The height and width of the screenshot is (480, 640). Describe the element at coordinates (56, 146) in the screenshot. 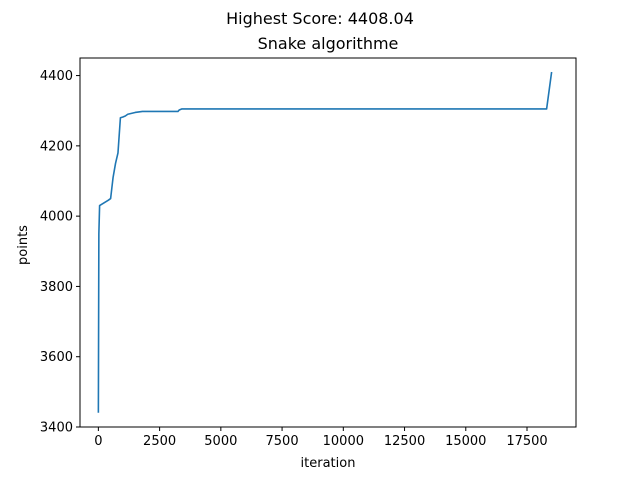

I see `y-tick-label: 4200` at that location.